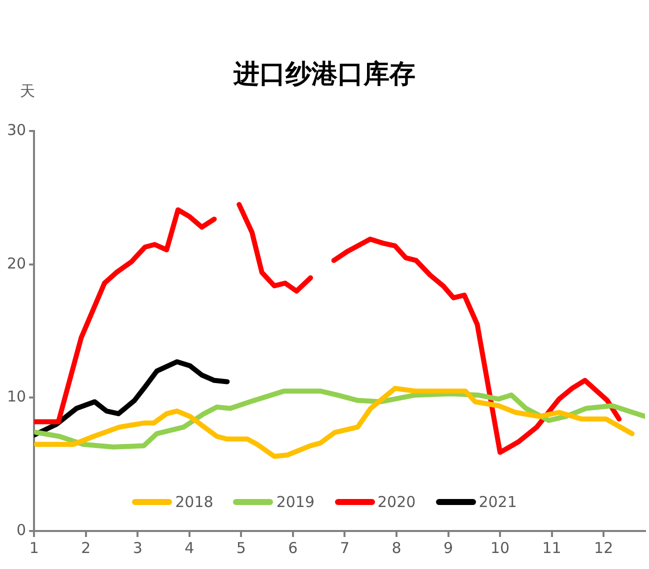 This screenshot has width=649, height=569. What do you see at coordinates (552, 547) in the screenshot?
I see `x-tick-label: 11` at bounding box center [552, 547].